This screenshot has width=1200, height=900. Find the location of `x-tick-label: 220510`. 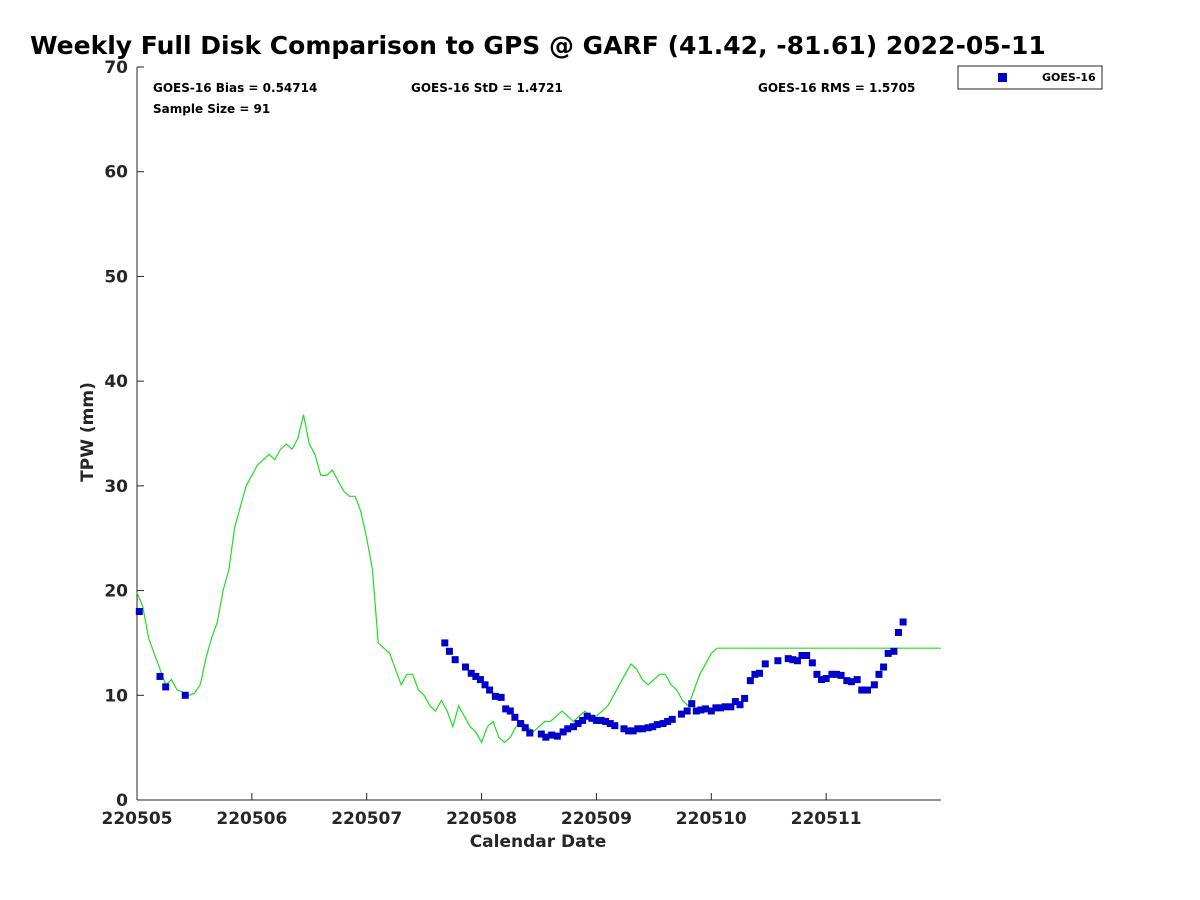

x-tick-label: 220510 is located at coordinates (711, 819).